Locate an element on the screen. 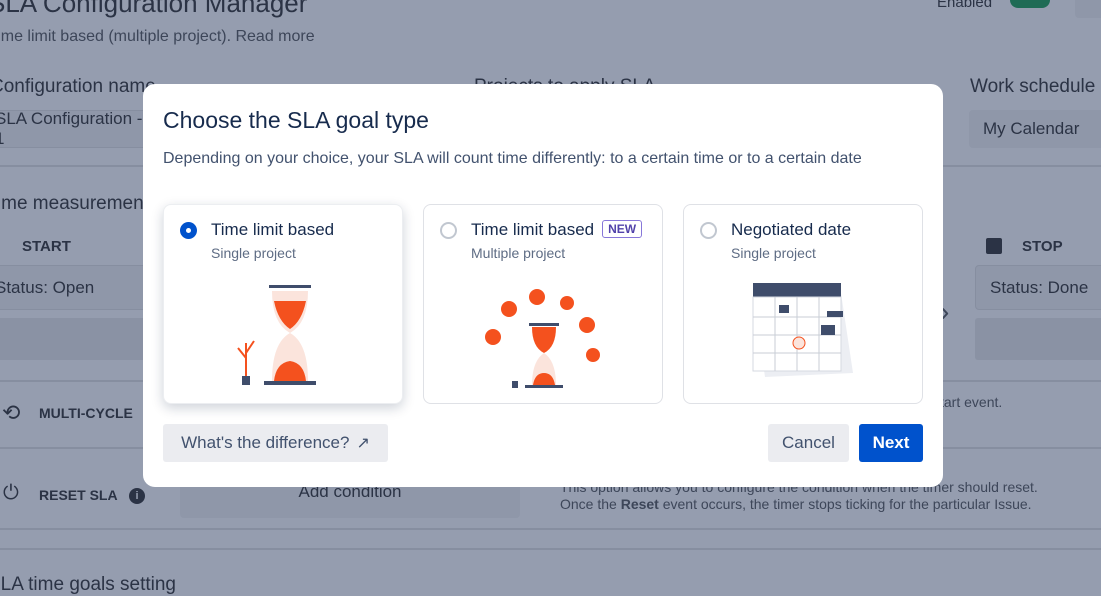 This screenshot has height=596, width=1101. start-status-value: Status: Open is located at coordinates (47, 287).